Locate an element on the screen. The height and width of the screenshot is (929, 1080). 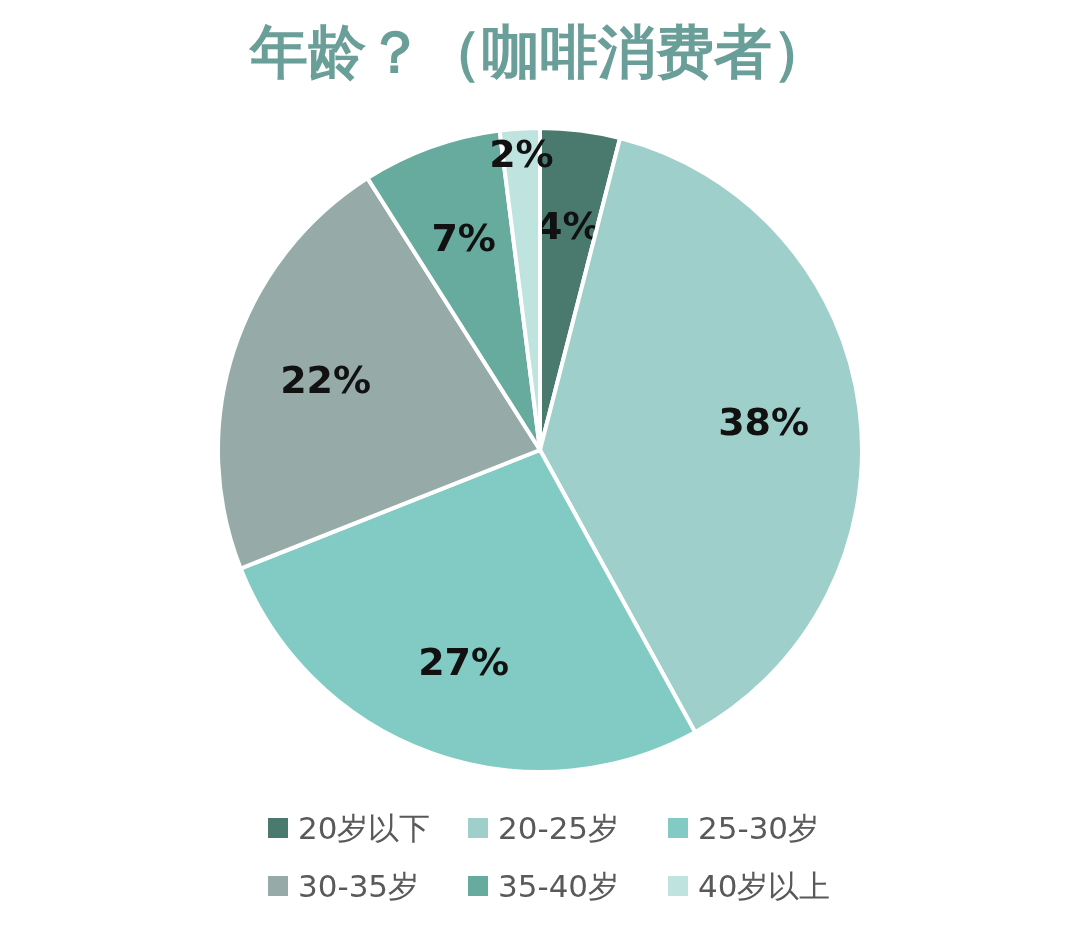
data-label: 27% is located at coordinates (464, 662).